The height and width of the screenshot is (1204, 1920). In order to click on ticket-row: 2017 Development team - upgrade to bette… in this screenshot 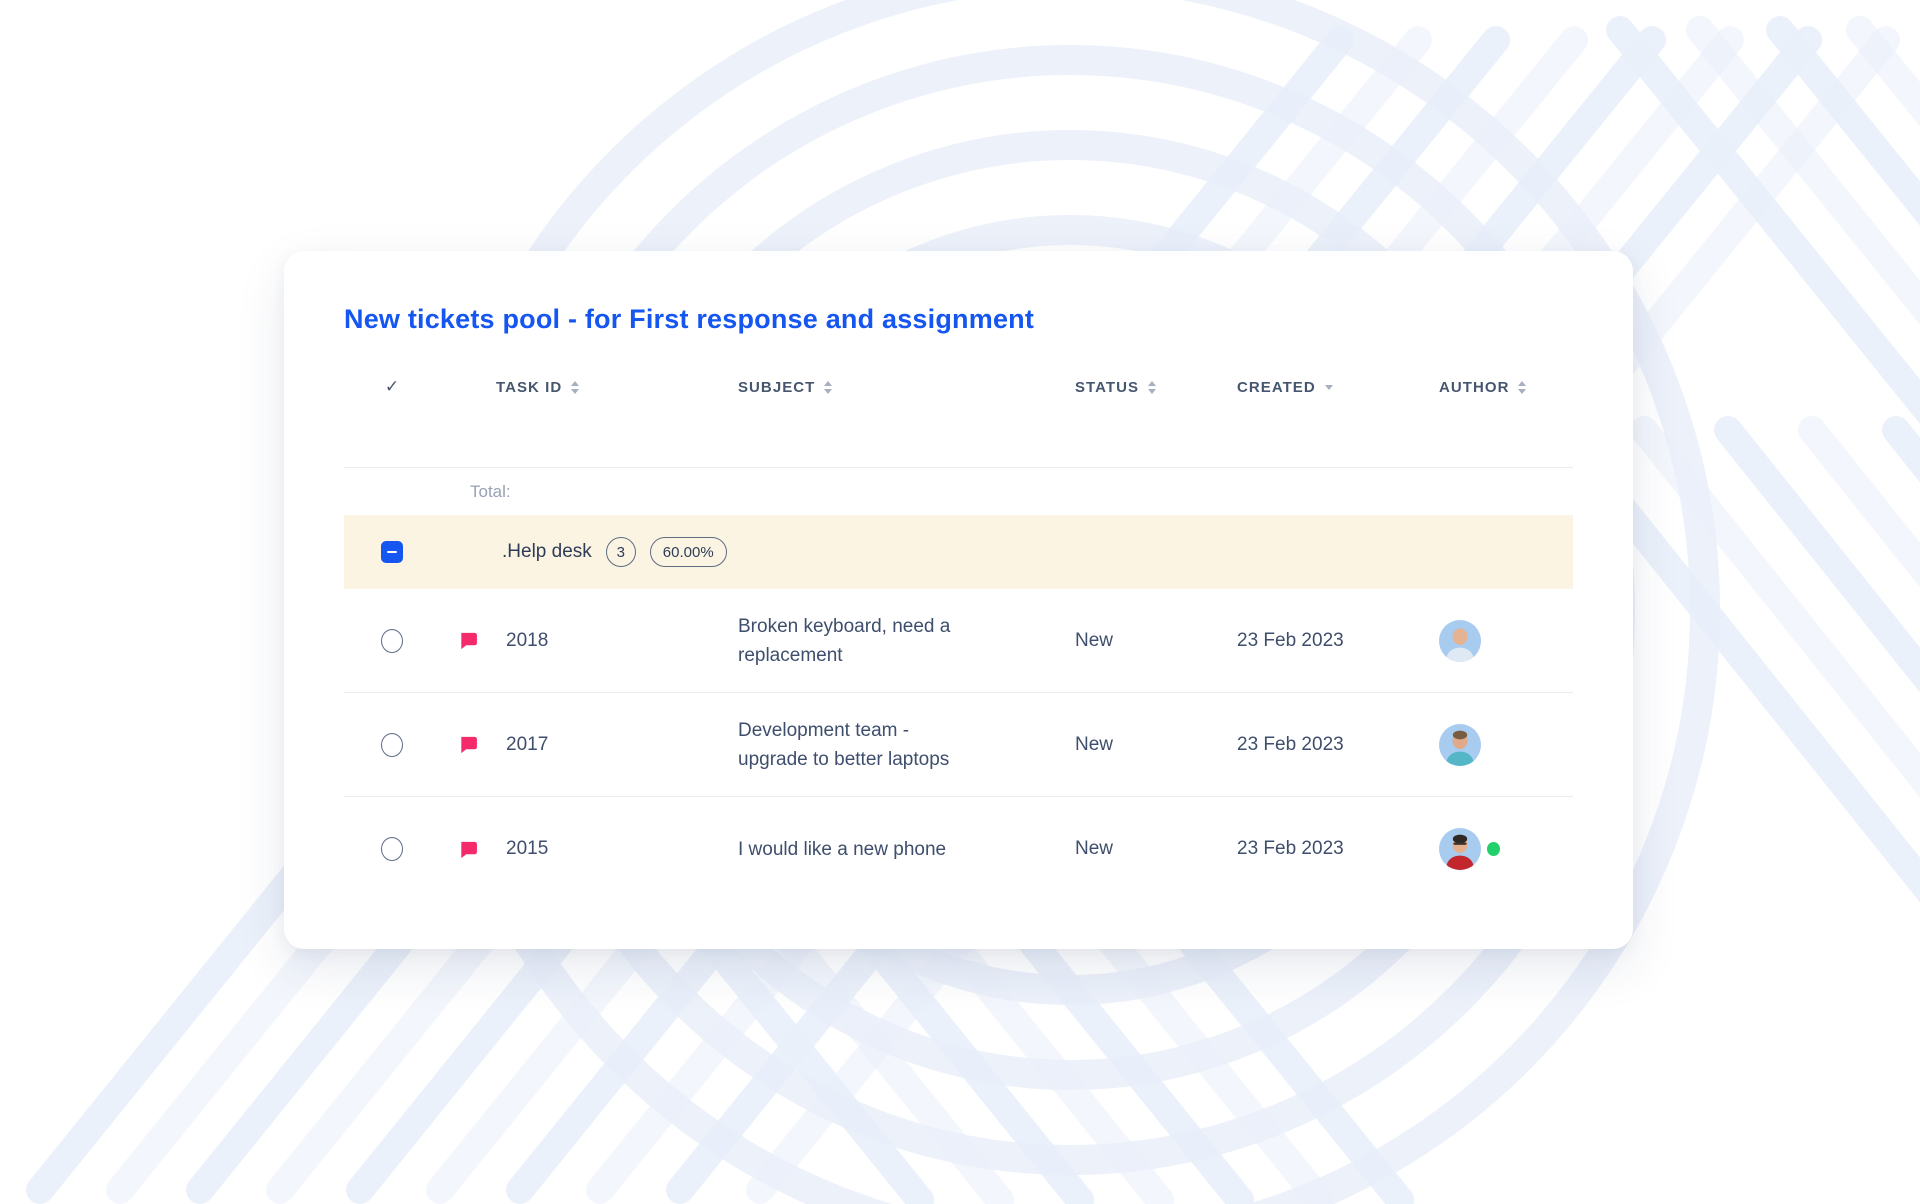, I will do `click(958, 745)`.